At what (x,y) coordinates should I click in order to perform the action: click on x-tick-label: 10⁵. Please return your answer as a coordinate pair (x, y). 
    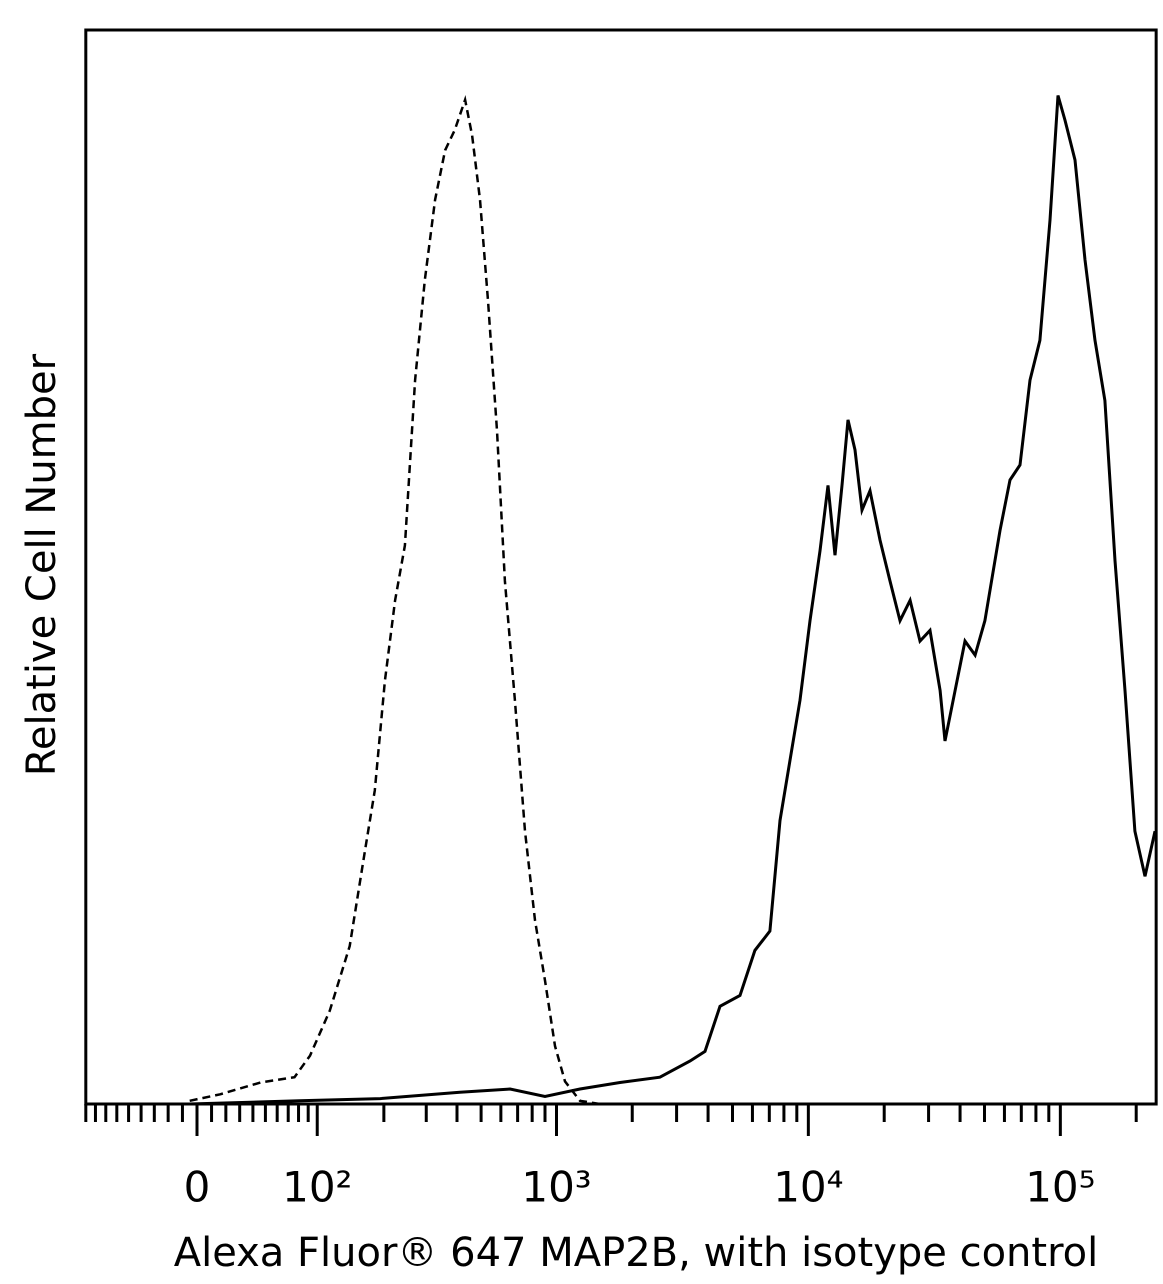
    Looking at the image, I should click on (1060, 1187).